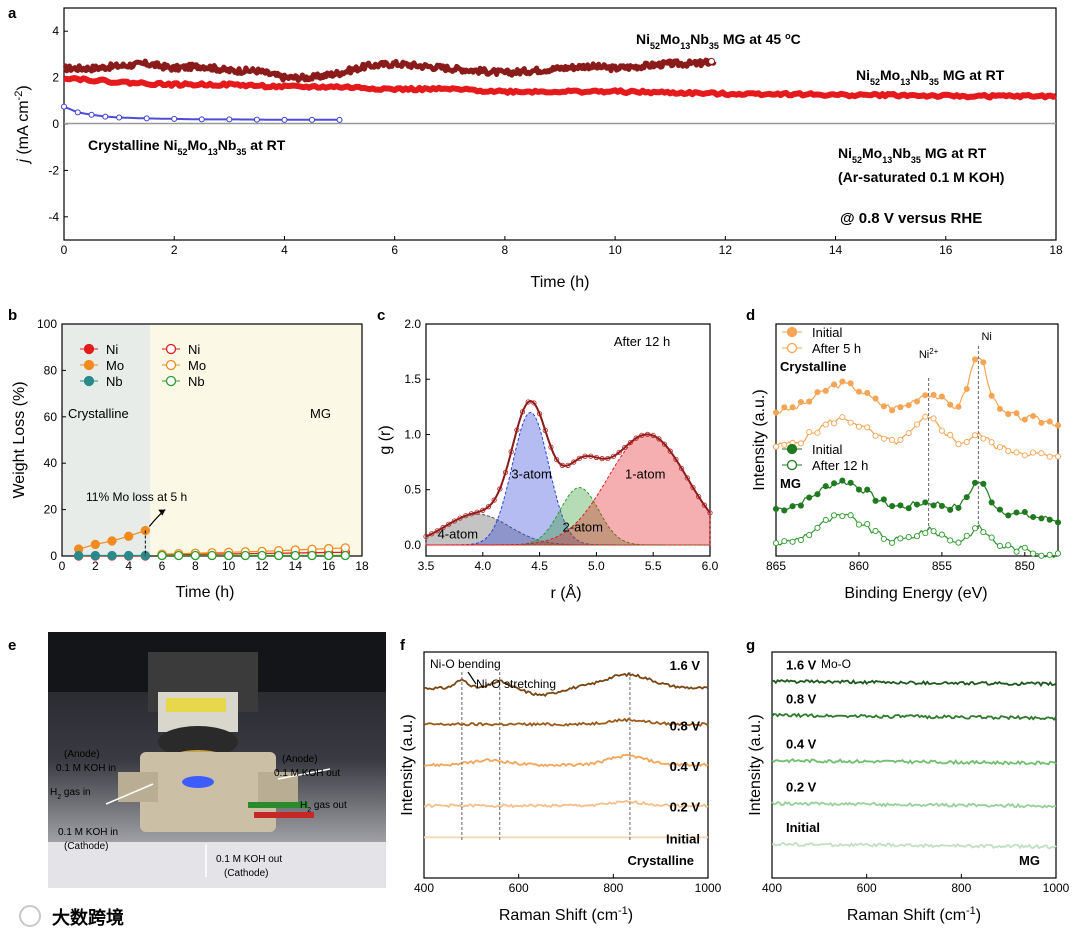 The width and height of the screenshot is (1080, 936). I want to click on panel-e-photo, so click(217, 760).